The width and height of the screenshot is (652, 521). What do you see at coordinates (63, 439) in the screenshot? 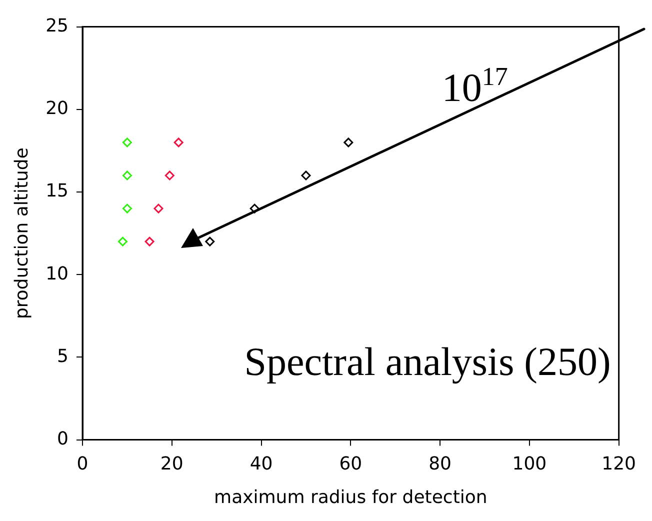
I see `y-tick-label: 0` at bounding box center [63, 439].